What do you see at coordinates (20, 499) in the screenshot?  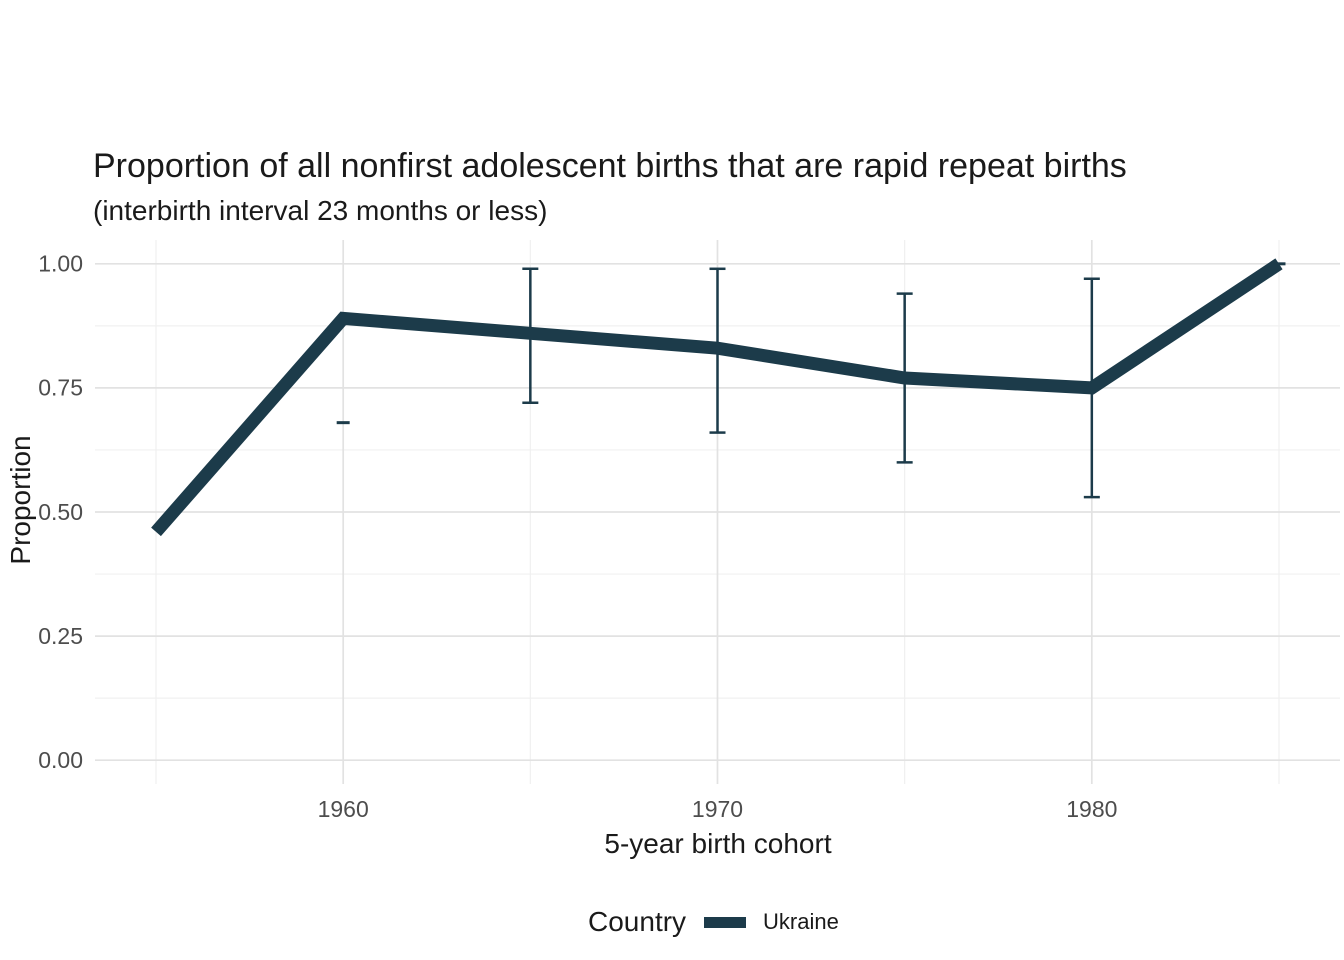 I see `y-axis-title: Proportion` at bounding box center [20, 499].